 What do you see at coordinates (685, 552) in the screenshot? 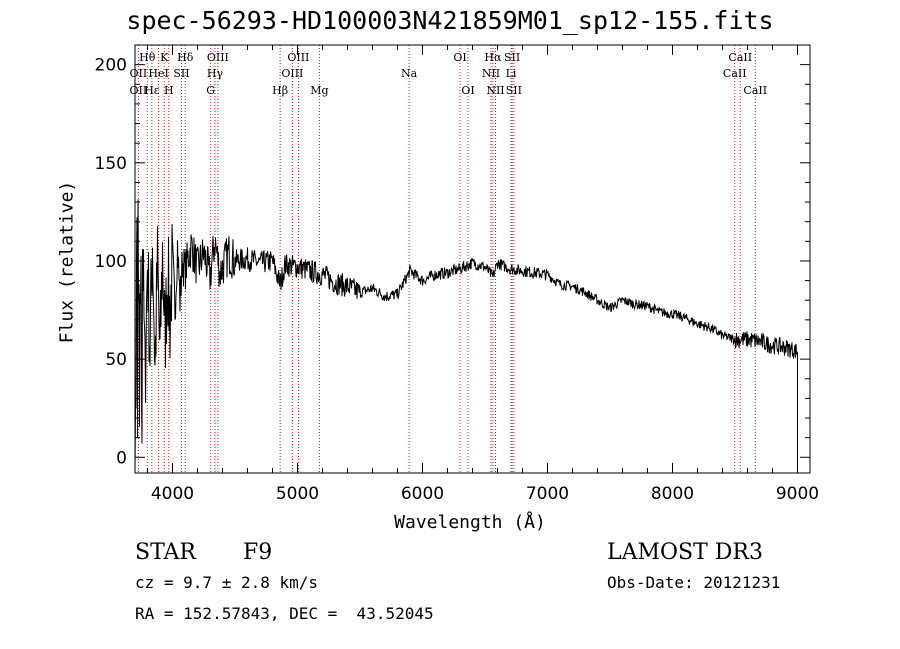
I see `survey-name: LAMOST DR3` at bounding box center [685, 552].